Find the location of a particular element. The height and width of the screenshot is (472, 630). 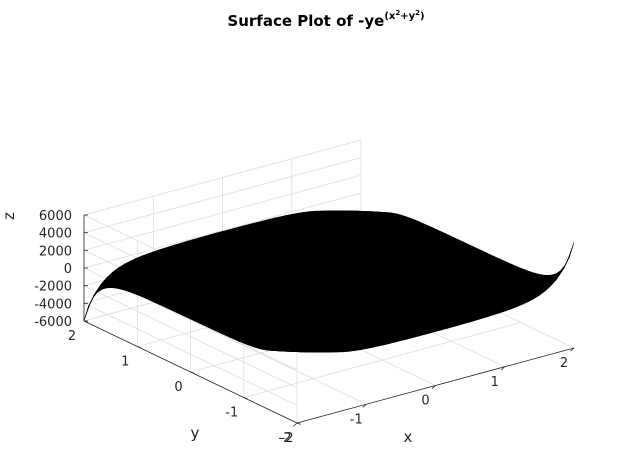

z-tick-label-4: 2000 is located at coordinates (55, 251).